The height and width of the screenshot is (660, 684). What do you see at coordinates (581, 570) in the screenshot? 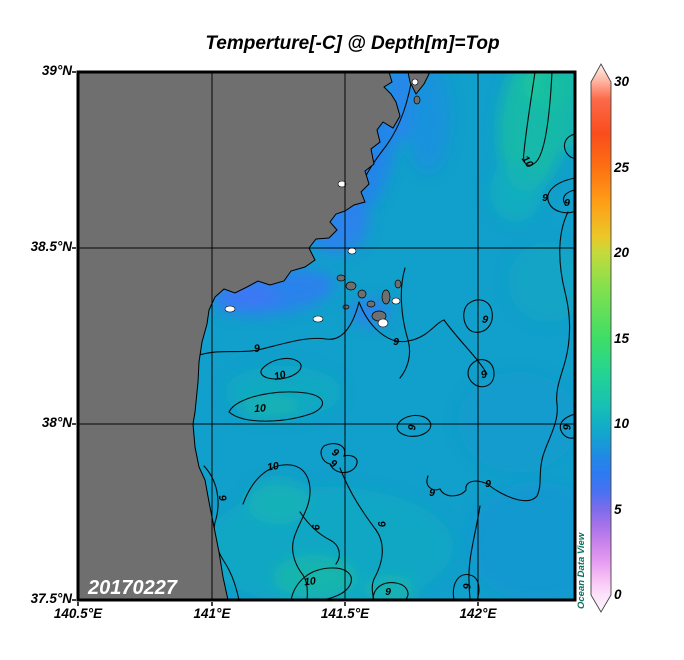
I see `odv-watermark: Ocean Data View` at bounding box center [581, 570].